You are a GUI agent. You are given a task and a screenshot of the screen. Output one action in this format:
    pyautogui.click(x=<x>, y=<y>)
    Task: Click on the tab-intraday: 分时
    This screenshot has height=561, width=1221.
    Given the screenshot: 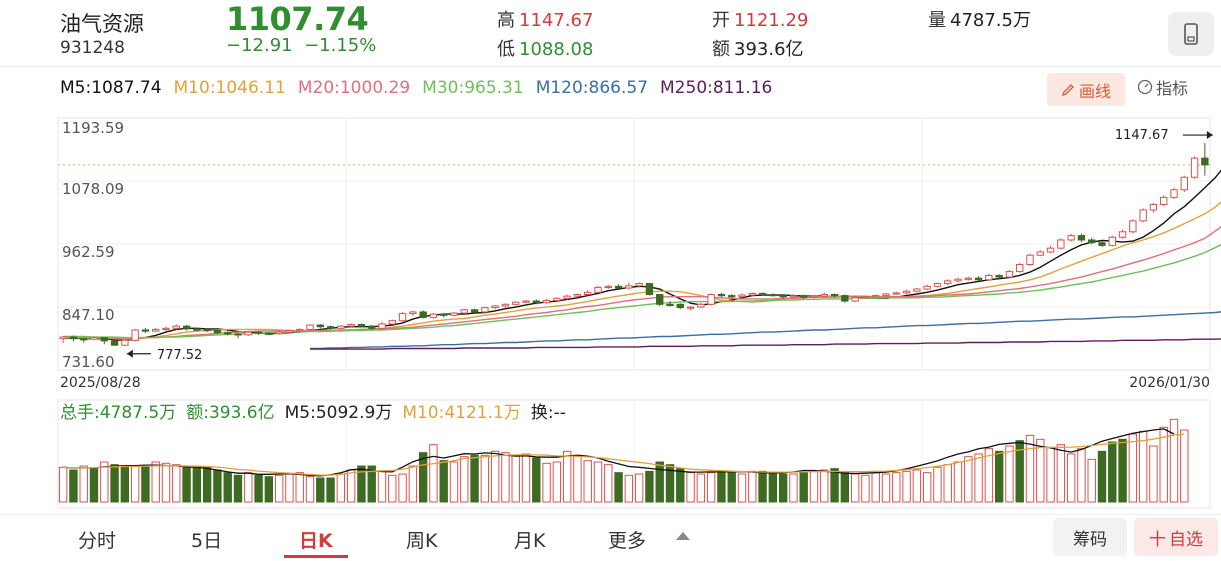 What is the action you would take?
    pyautogui.click(x=97, y=541)
    